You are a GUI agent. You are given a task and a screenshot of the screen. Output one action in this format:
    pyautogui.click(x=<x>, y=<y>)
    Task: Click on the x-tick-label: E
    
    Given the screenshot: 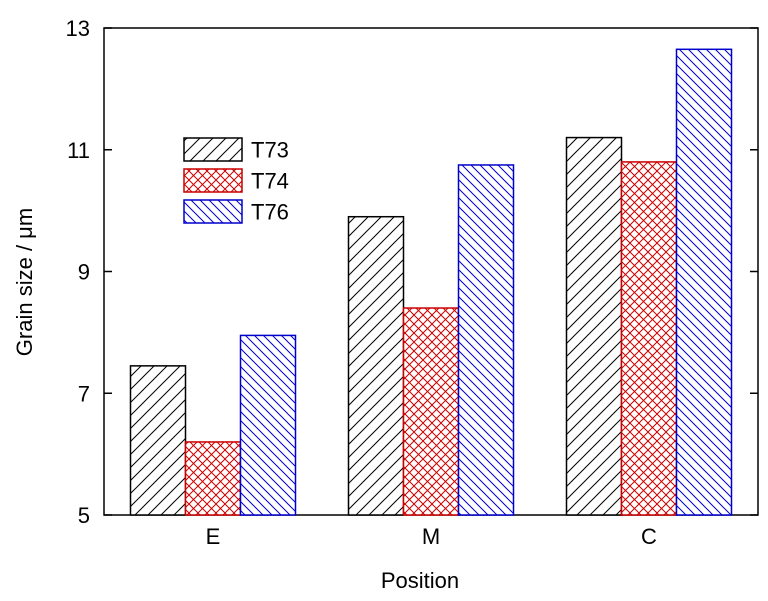 What is the action you would take?
    pyautogui.click(x=213, y=536)
    